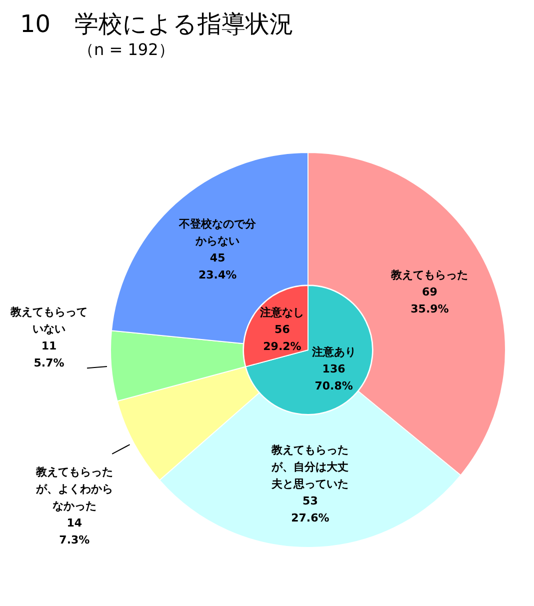 The height and width of the screenshot is (606, 534). I want to click on data-label: 11 5.7%, so click(49, 354).